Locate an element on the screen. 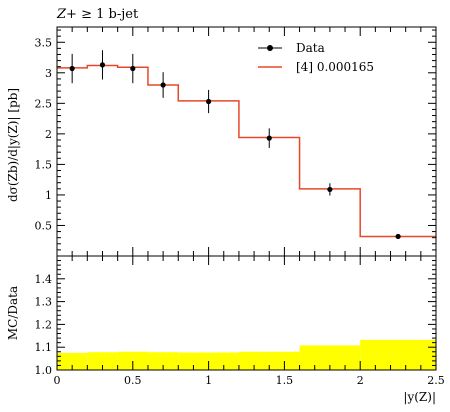  ratio-y-tick-label: 1.3 is located at coordinates (44, 302).